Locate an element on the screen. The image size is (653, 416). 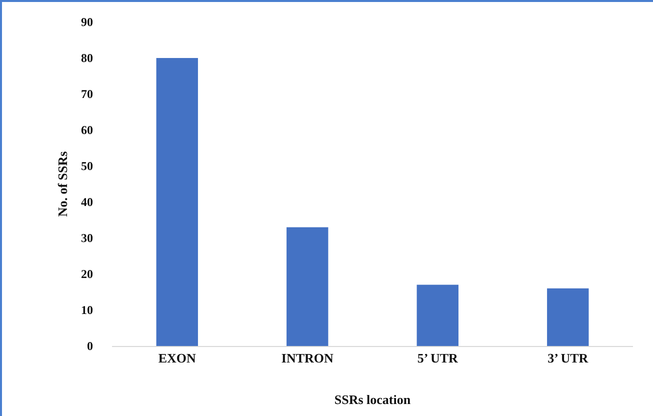
y-tick-label: 40 is located at coordinates (87, 202).